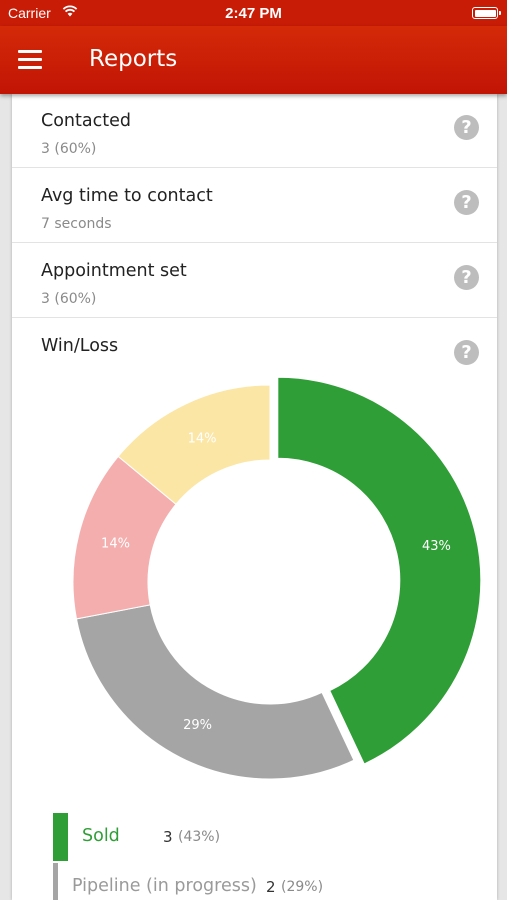  What do you see at coordinates (486, 13) in the screenshot?
I see `battery-icon` at bounding box center [486, 13].